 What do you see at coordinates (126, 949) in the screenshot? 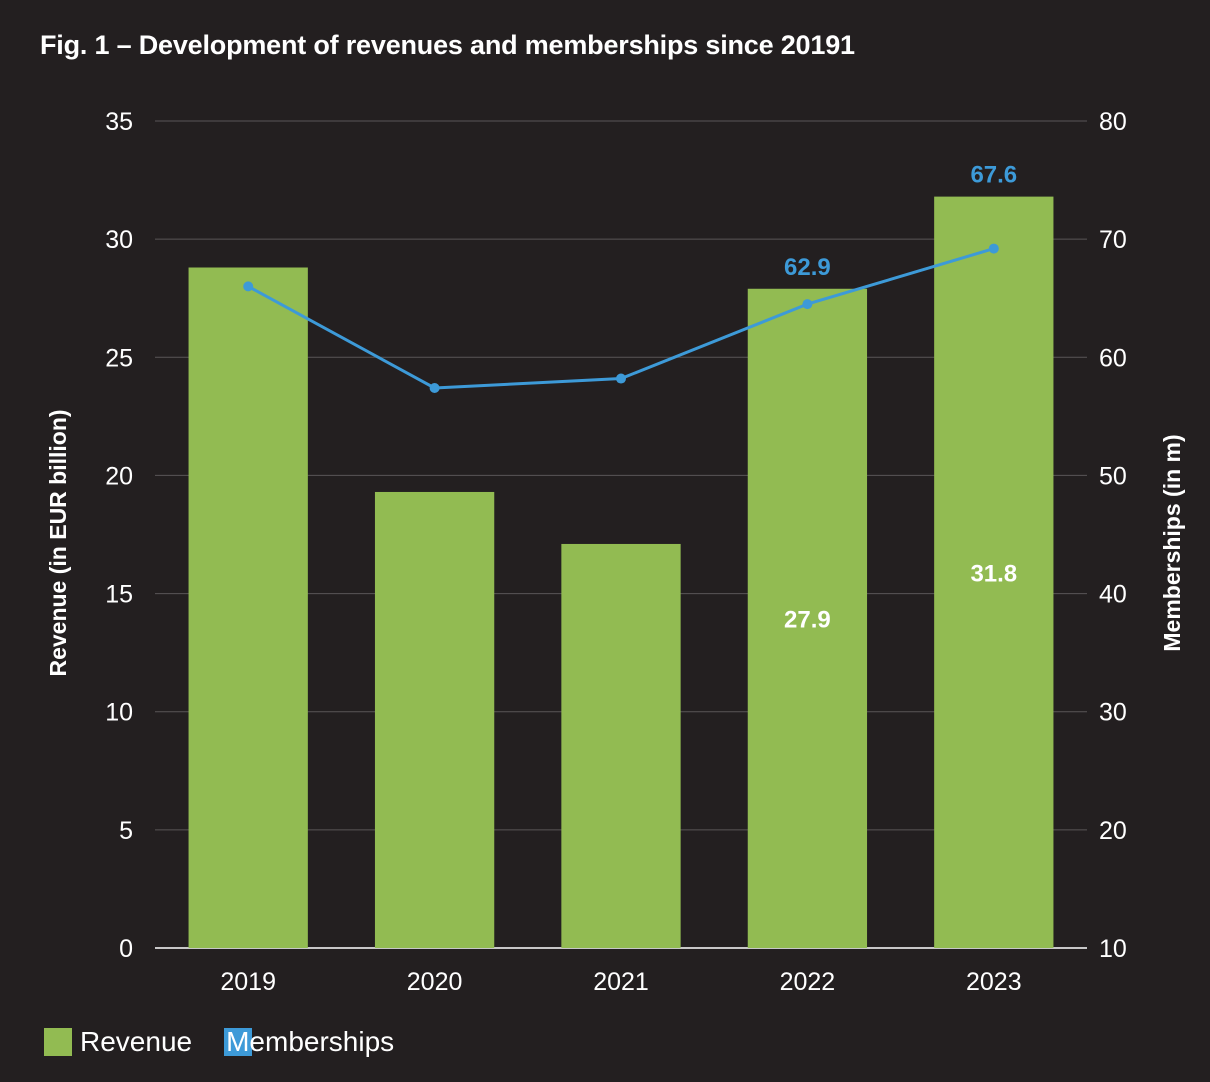
I see `left-tick-label: 0` at bounding box center [126, 949].